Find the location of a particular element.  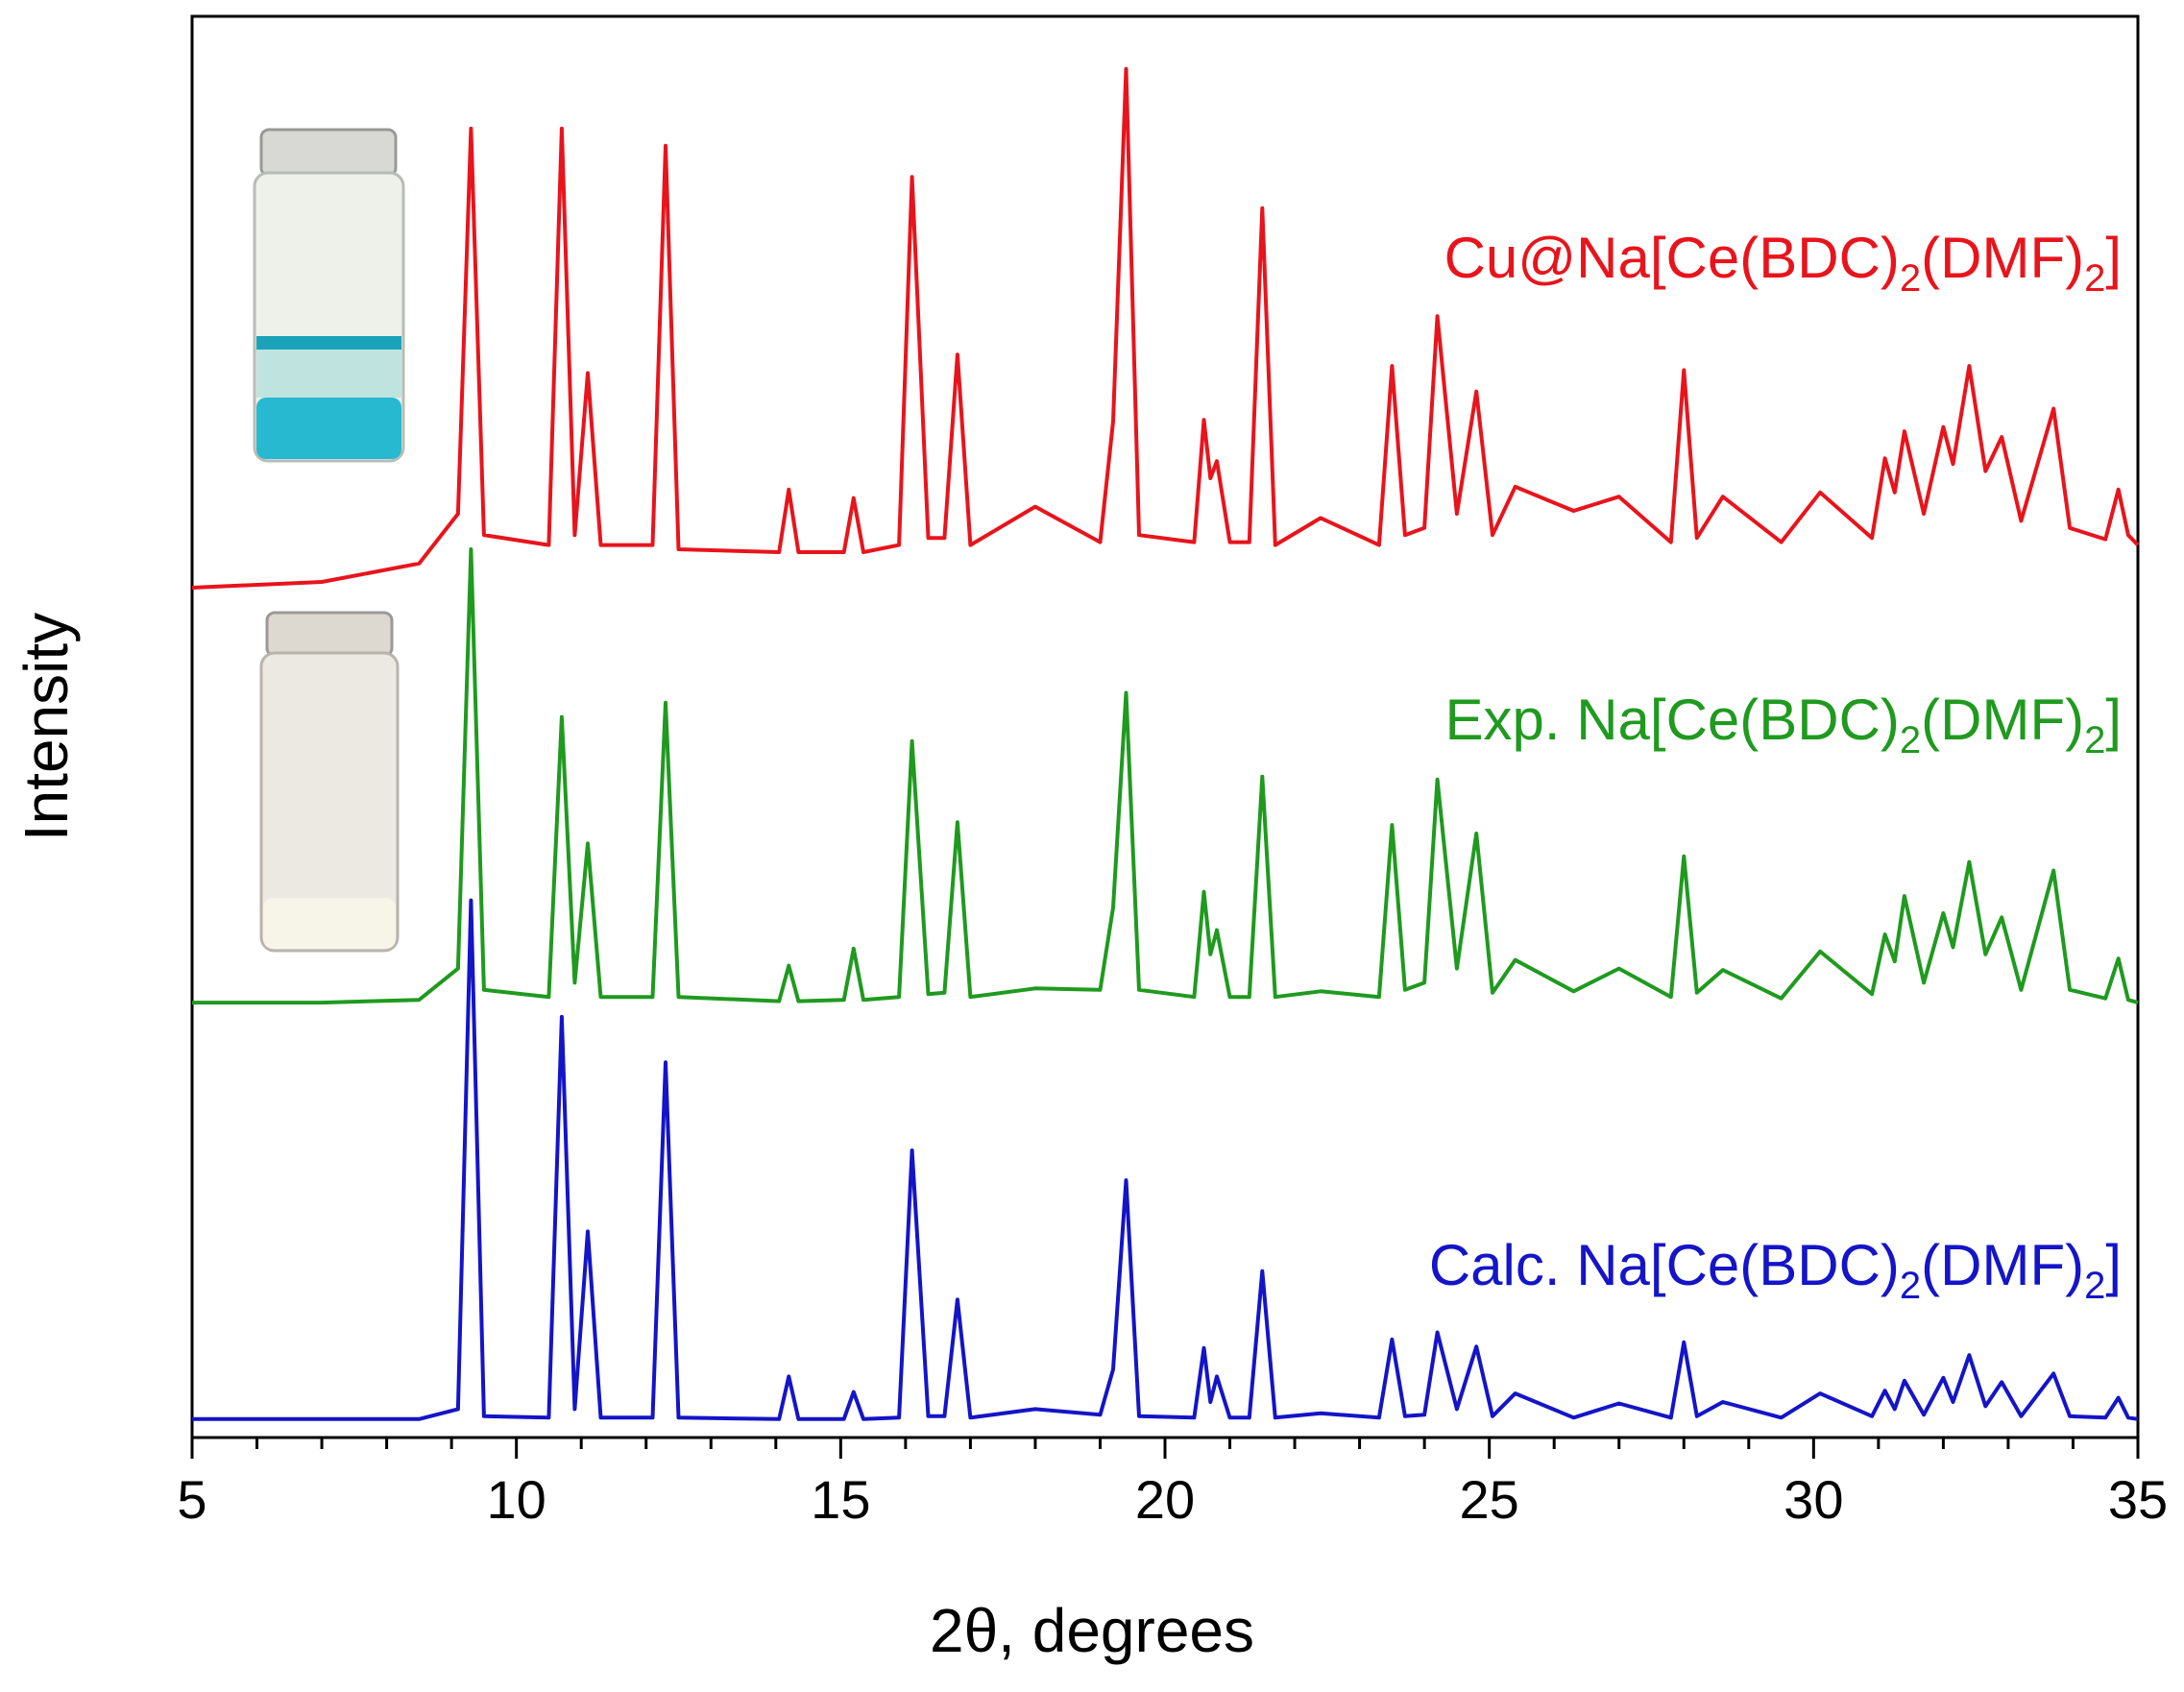

x-tick-label: 10 is located at coordinates (517, 1499).